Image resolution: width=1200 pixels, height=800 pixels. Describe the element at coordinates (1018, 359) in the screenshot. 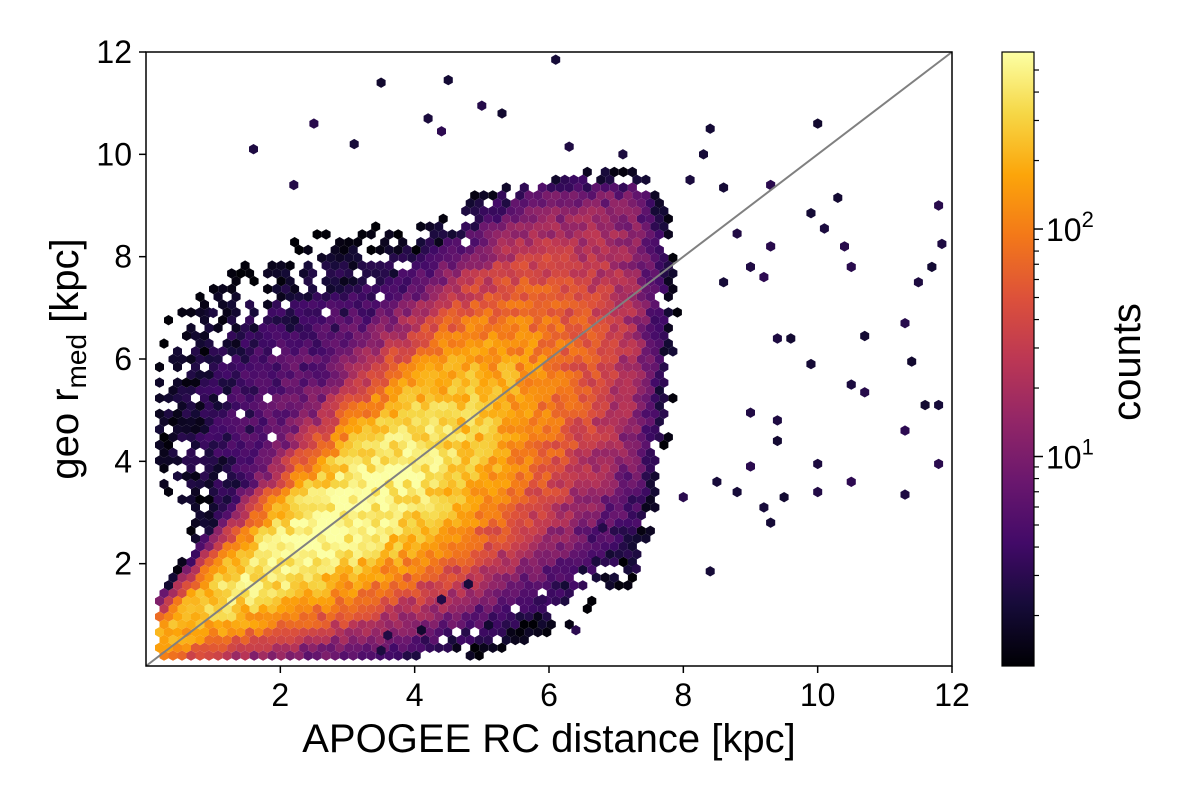

I see `colorbar` at that location.